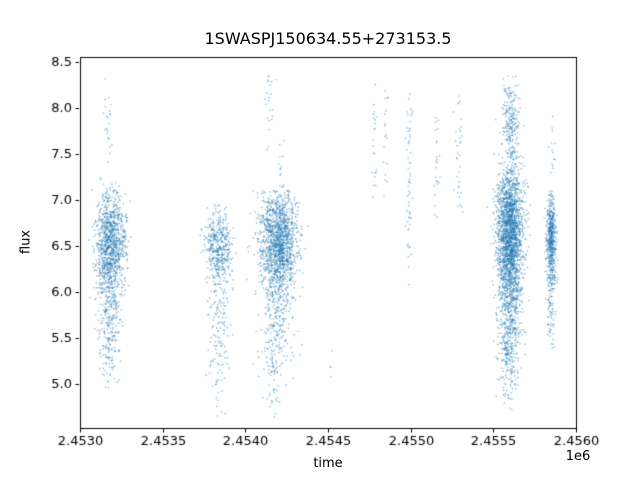 The width and height of the screenshot is (640, 480). I want to click on y-axis-label: flux, so click(26, 242).